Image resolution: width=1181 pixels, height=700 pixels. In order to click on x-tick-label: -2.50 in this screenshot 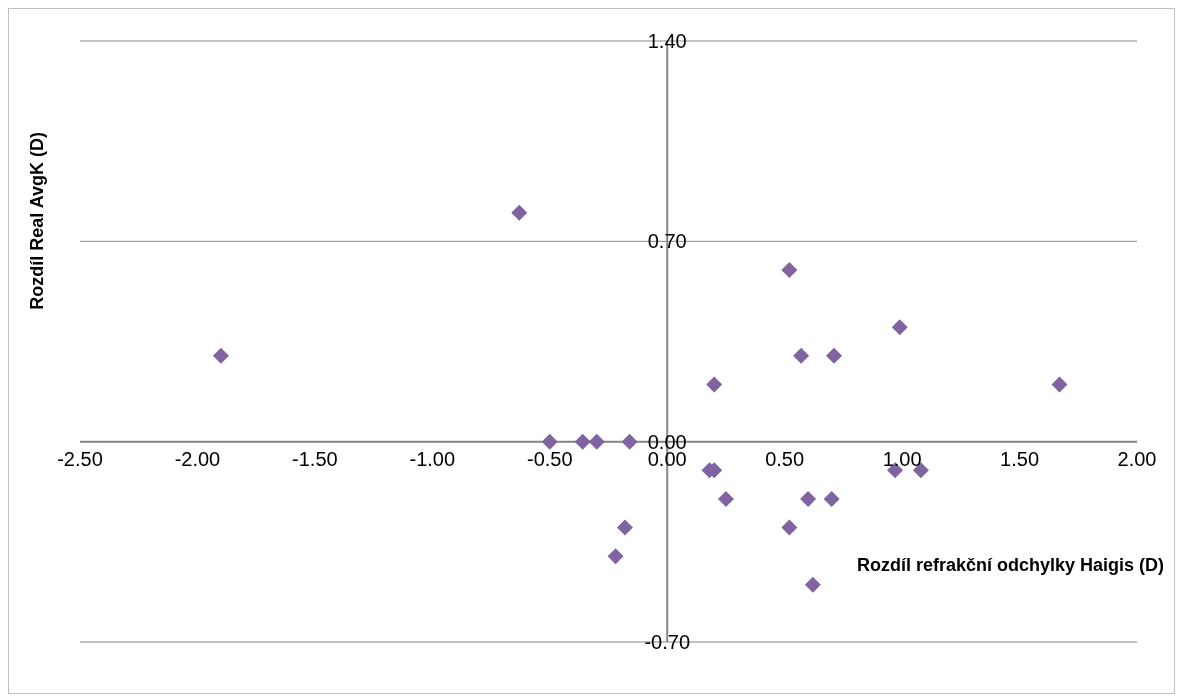, I will do `click(80, 458)`.